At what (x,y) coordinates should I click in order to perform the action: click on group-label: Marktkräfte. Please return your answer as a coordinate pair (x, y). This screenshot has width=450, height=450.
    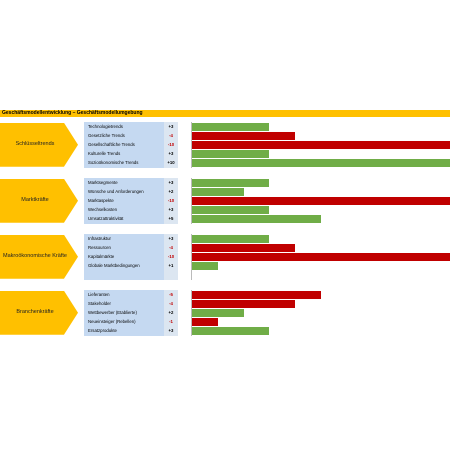
    Looking at the image, I should click on (35, 199).